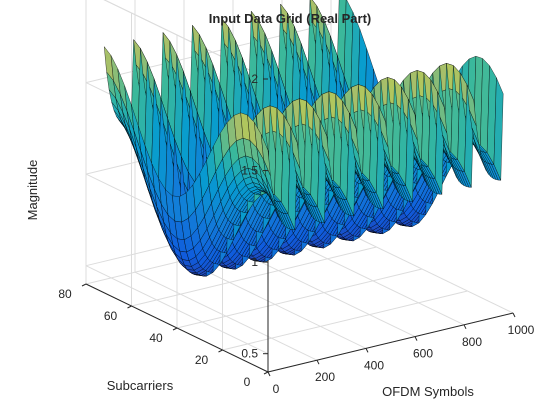  What do you see at coordinates (374, 365) in the screenshot?
I see `x-tick-label: 400` at bounding box center [374, 365].